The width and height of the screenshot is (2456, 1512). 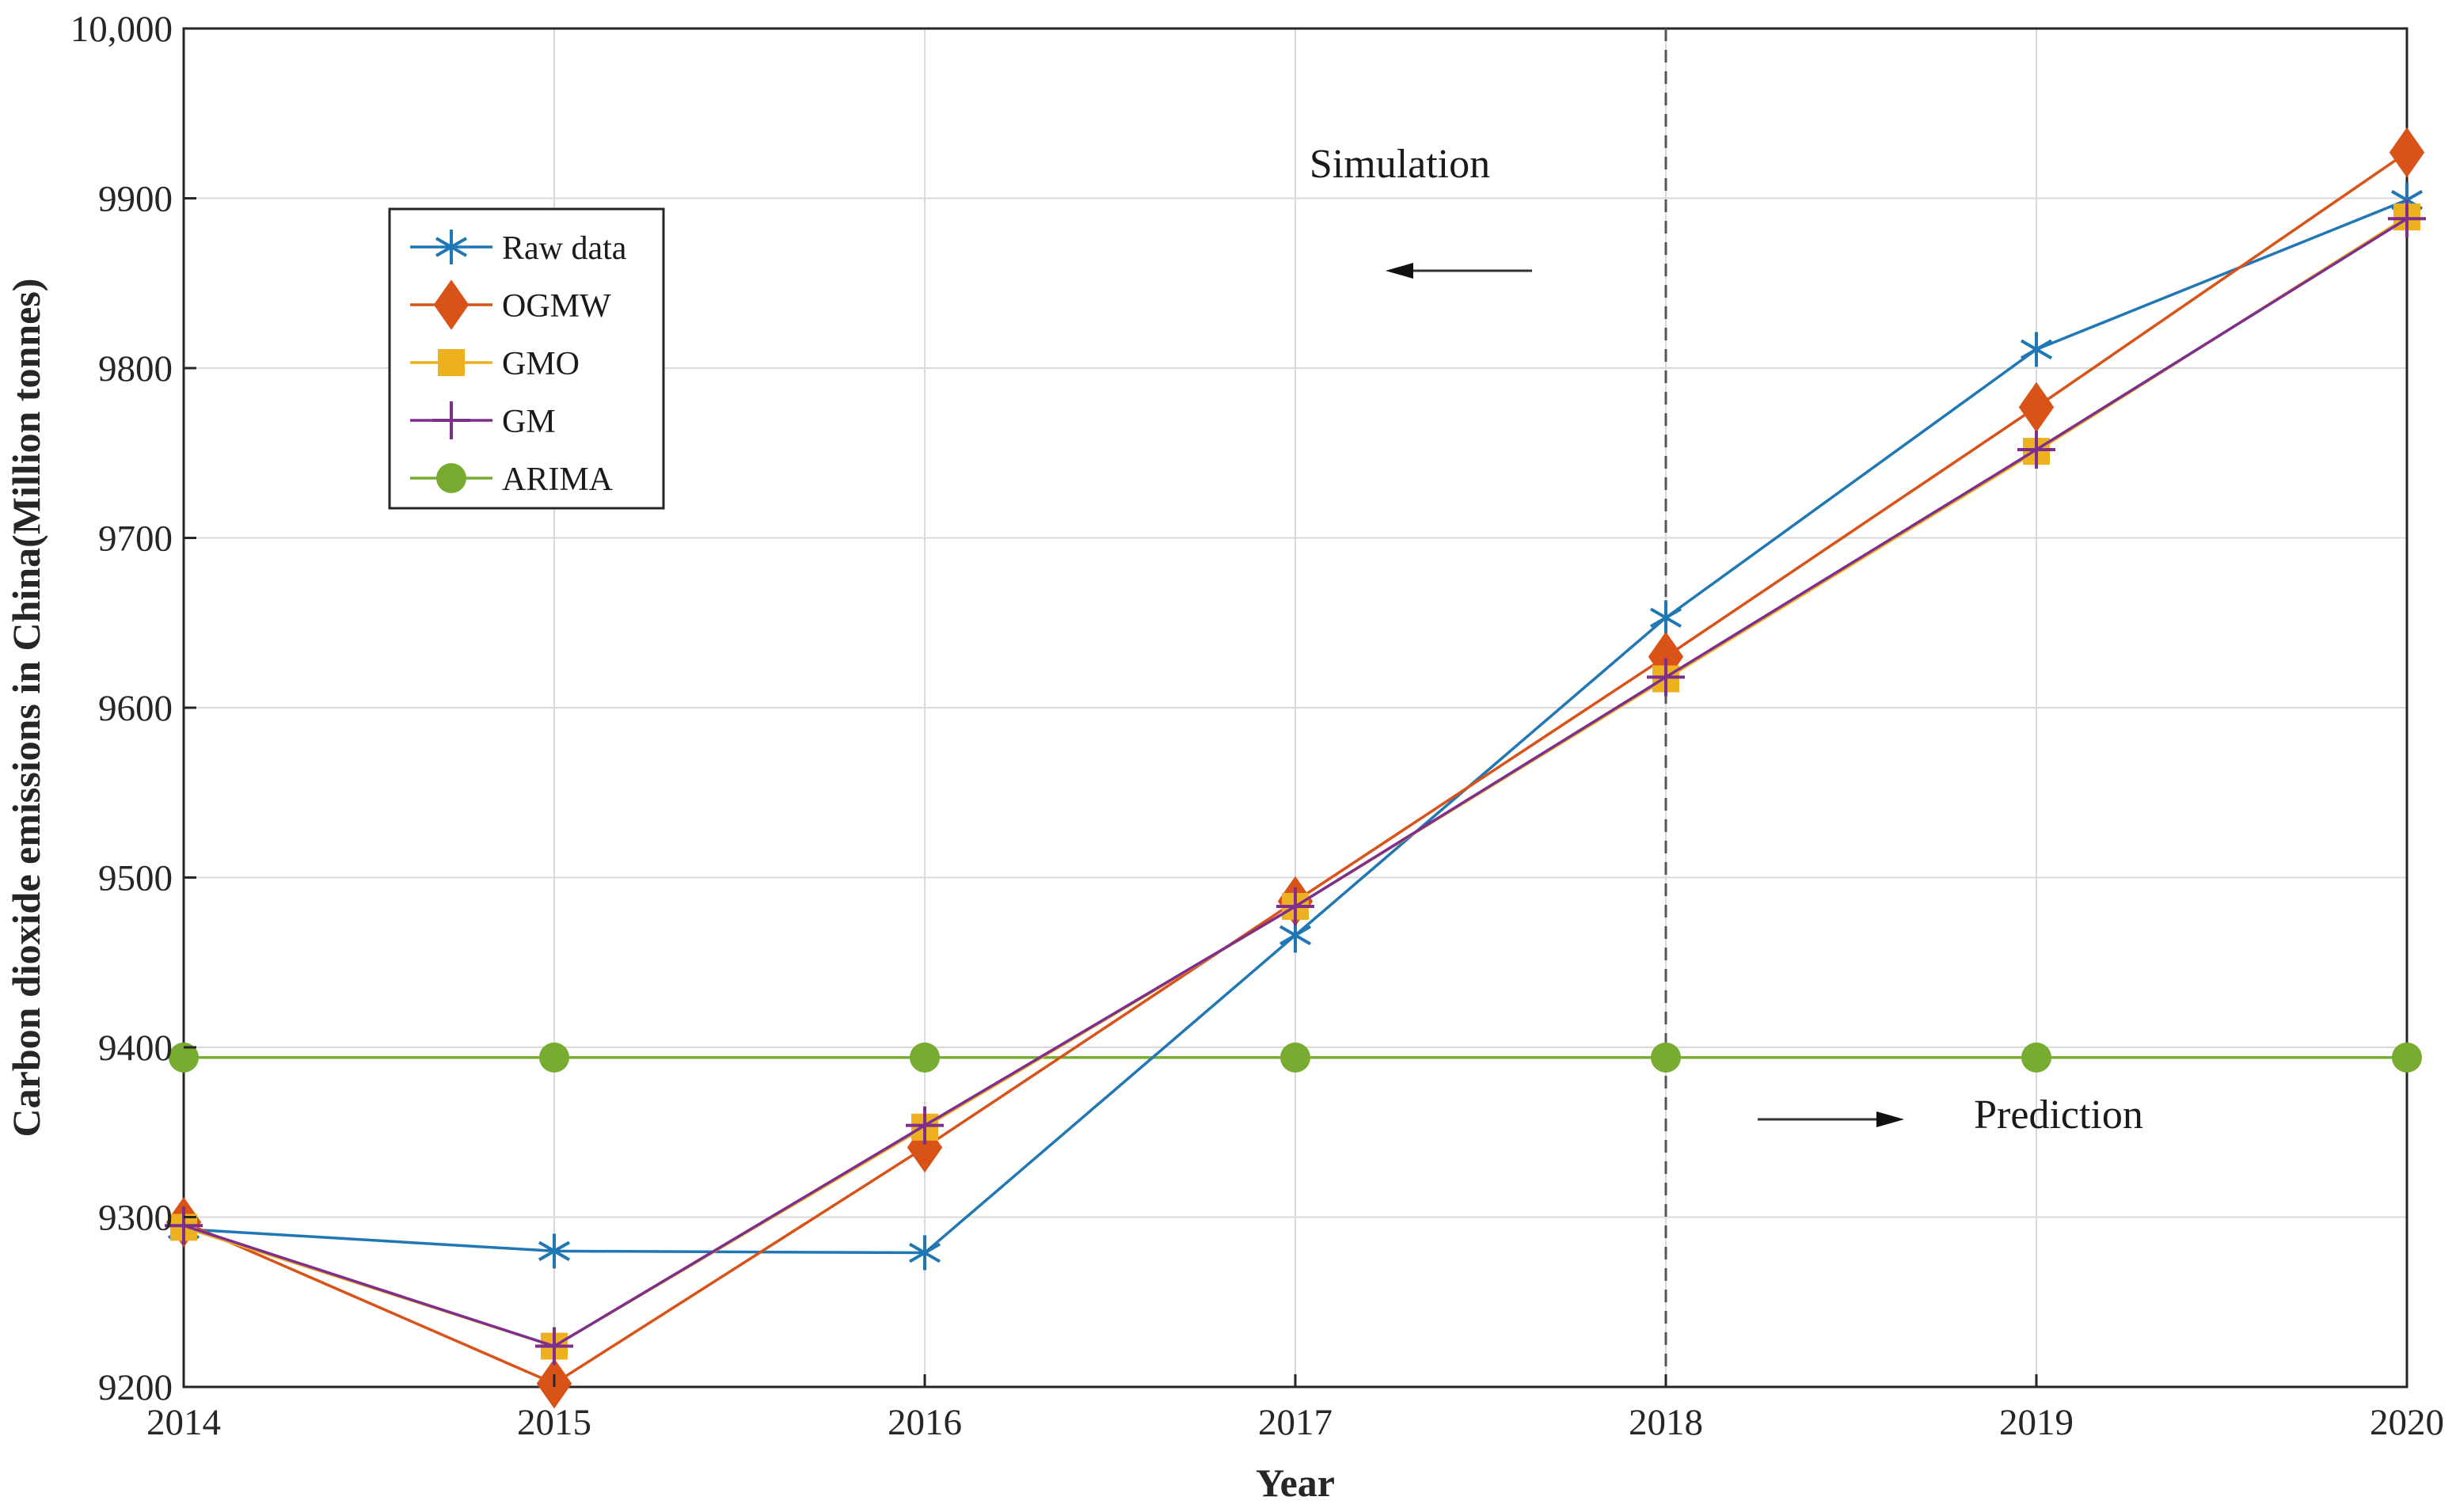 I want to click on legend-marker-gm, so click(x=451, y=420).